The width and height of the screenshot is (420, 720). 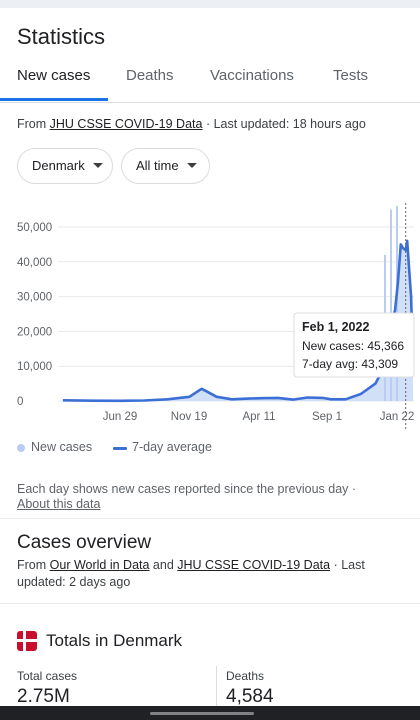 What do you see at coordinates (252, 75) in the screenshot?
I see `tab-vaccinations: Vaccinations` at bounding box center [252, 75].